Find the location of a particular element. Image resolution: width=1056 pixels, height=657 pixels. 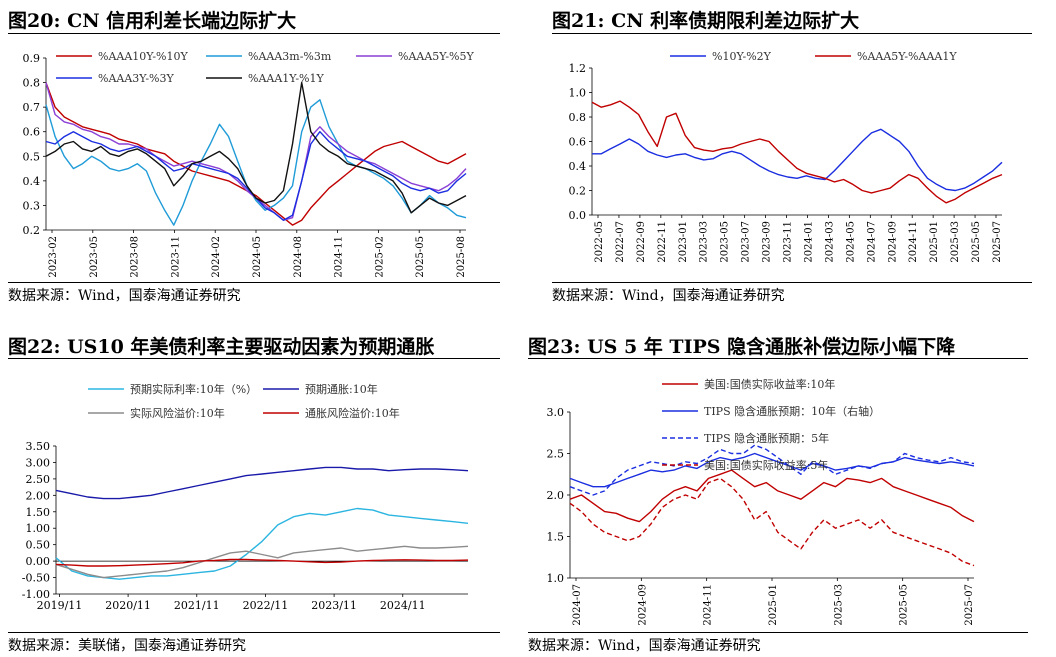

x-tick-label: 2025-02 is located at coordinates (379, 257).